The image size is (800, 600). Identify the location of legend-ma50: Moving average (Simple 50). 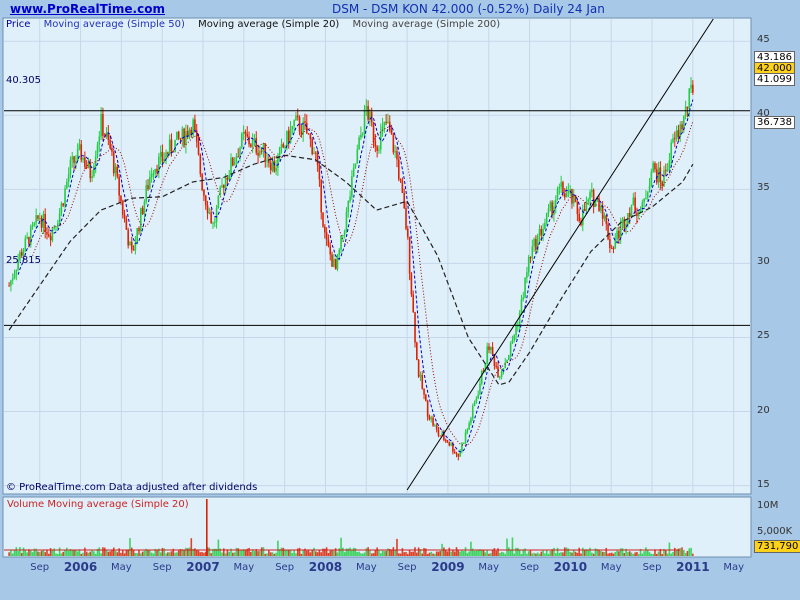
(114, 24).